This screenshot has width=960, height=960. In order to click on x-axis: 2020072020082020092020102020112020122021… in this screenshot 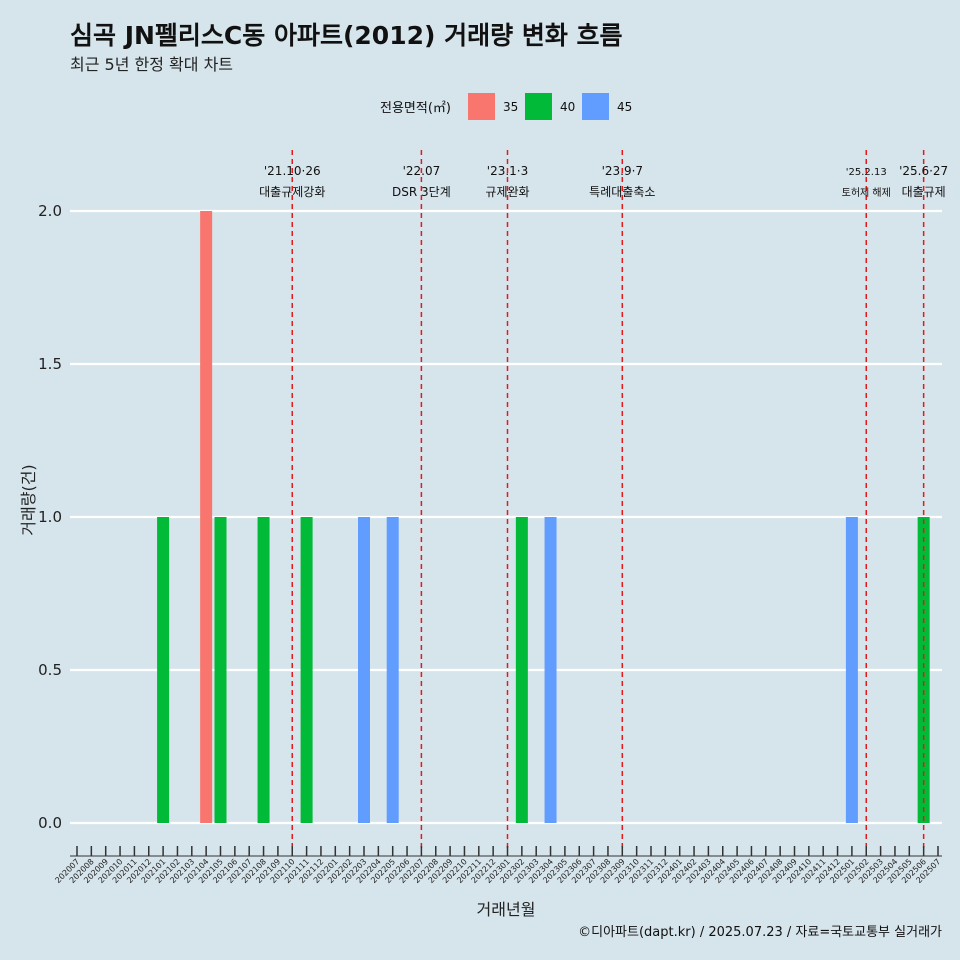, I will do `click(497, 865)`.